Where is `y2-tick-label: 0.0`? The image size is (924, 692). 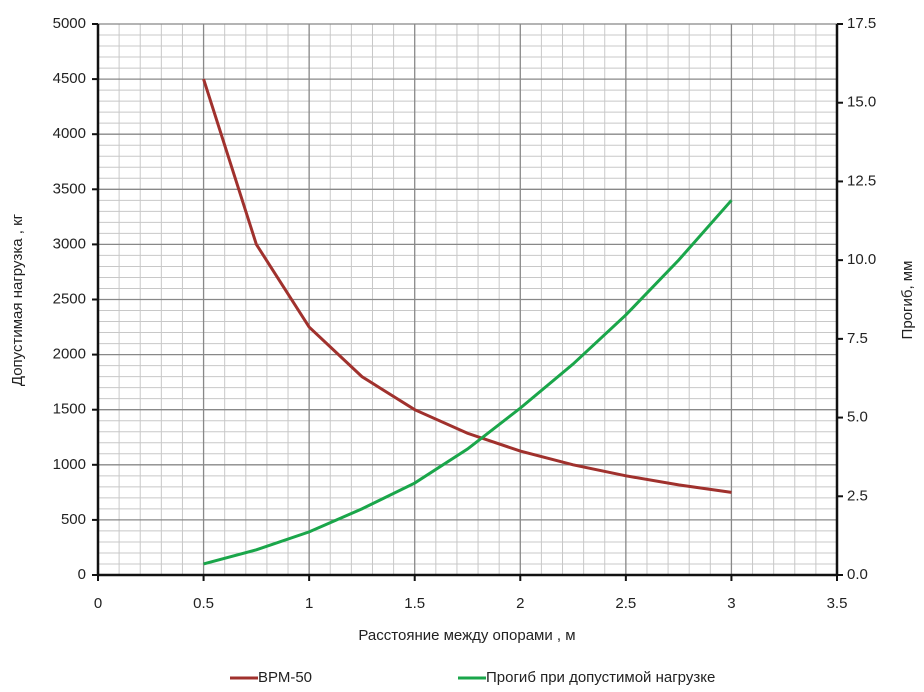 y2-tick-label: 0.0 is located at coordinates (857, 574).